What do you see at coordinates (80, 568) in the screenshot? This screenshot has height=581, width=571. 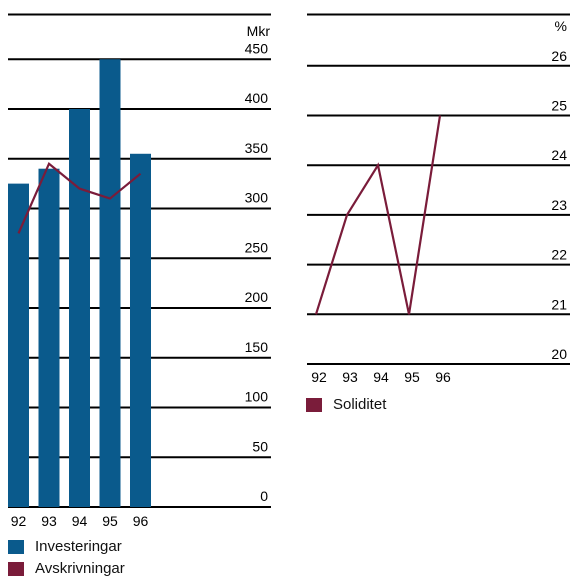 I see `legend-label-avskrivningar: Avskrivningar` at bounding box center [80, 568].